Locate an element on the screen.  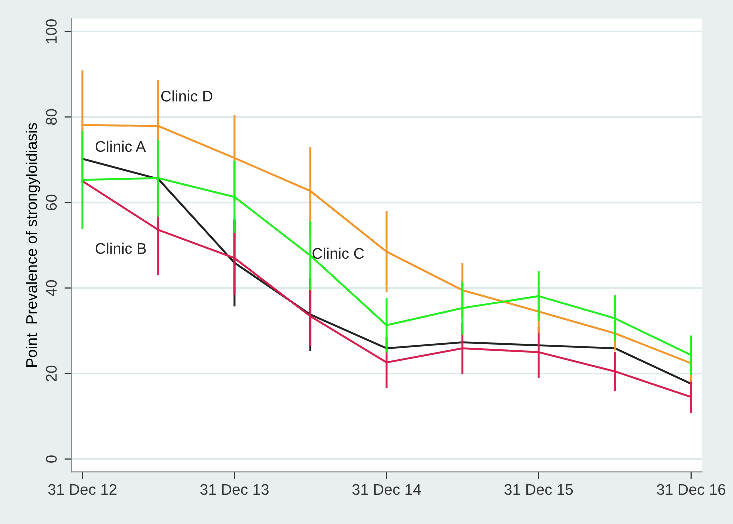
series-label: Clinic B is located at coordinates (121, 248).